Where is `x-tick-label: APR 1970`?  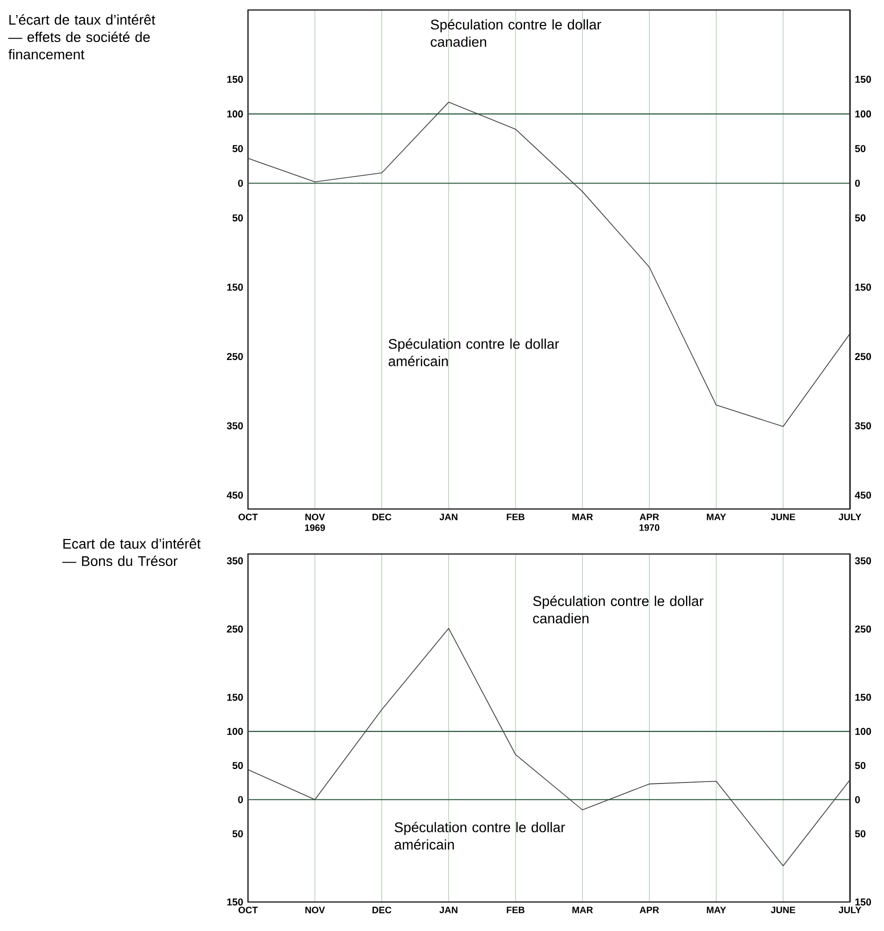
x-tick-label: APR 1970 is located at coordinates (650, 522).